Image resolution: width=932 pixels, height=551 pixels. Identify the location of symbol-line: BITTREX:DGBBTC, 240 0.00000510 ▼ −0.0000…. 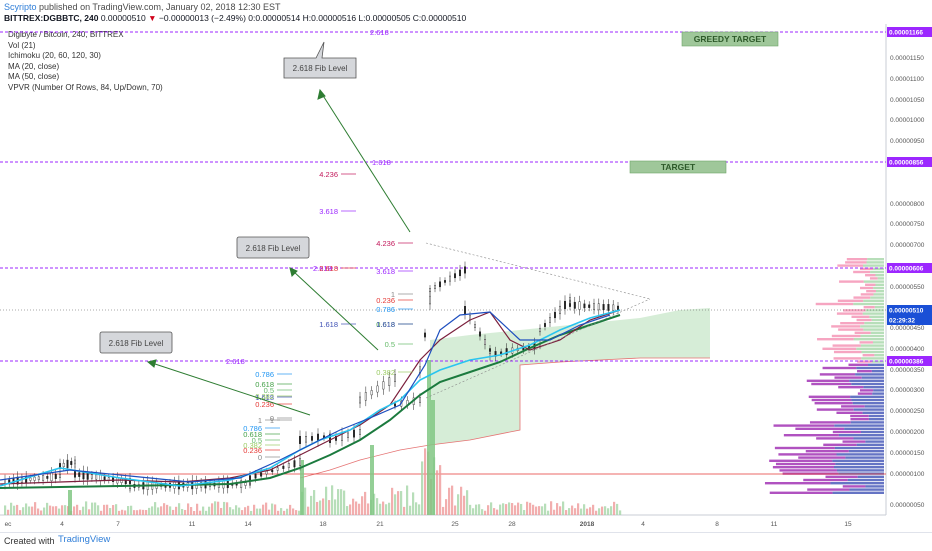
(235, 18).